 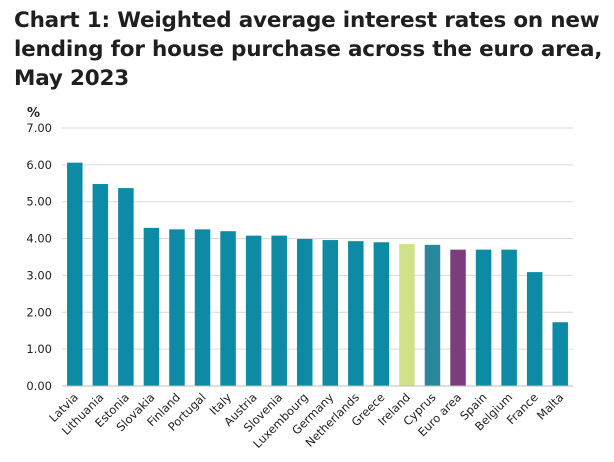 I want to click on y-tick-label: 5.00, so click(x=39, y=202).